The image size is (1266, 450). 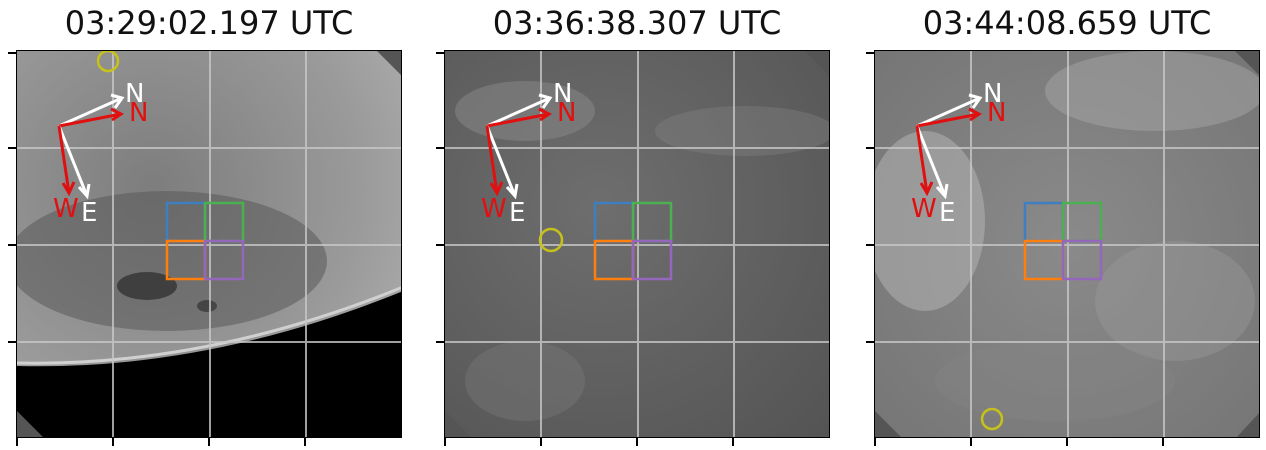 What do you see at coordinates (1067, 23) in the screenshot?
I see `panel-3-title: 03:44:08.659 UTC` at bounding box center [1067, 23].